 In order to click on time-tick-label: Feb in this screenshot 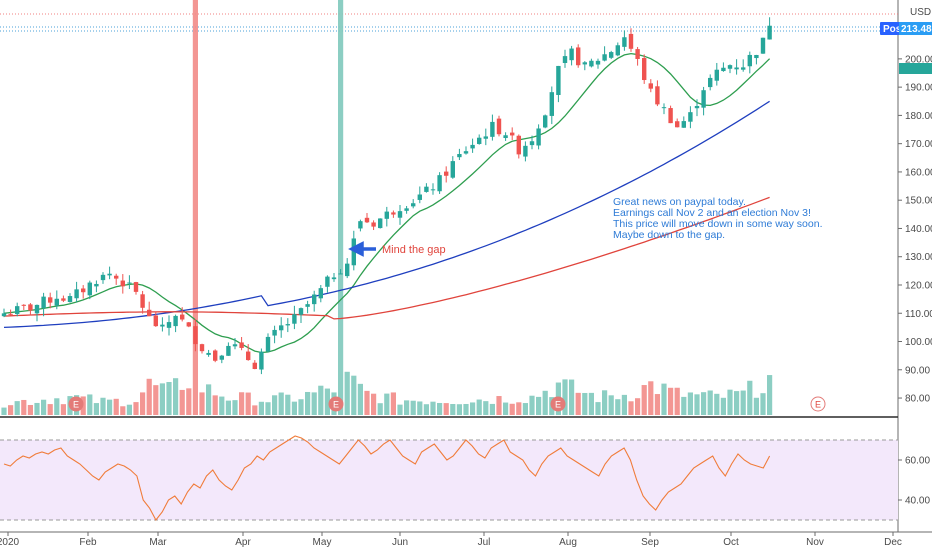, I will do `click(88, 542)`.